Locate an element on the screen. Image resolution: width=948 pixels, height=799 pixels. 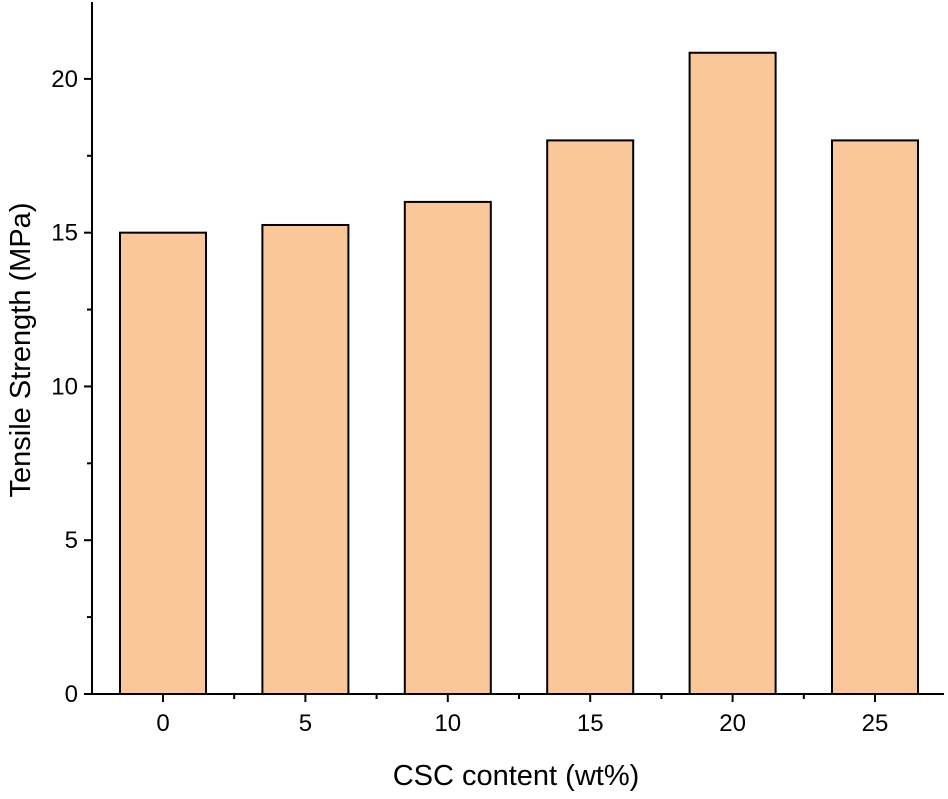
y-tick-label: 0 is located at coordinates (71, 694).